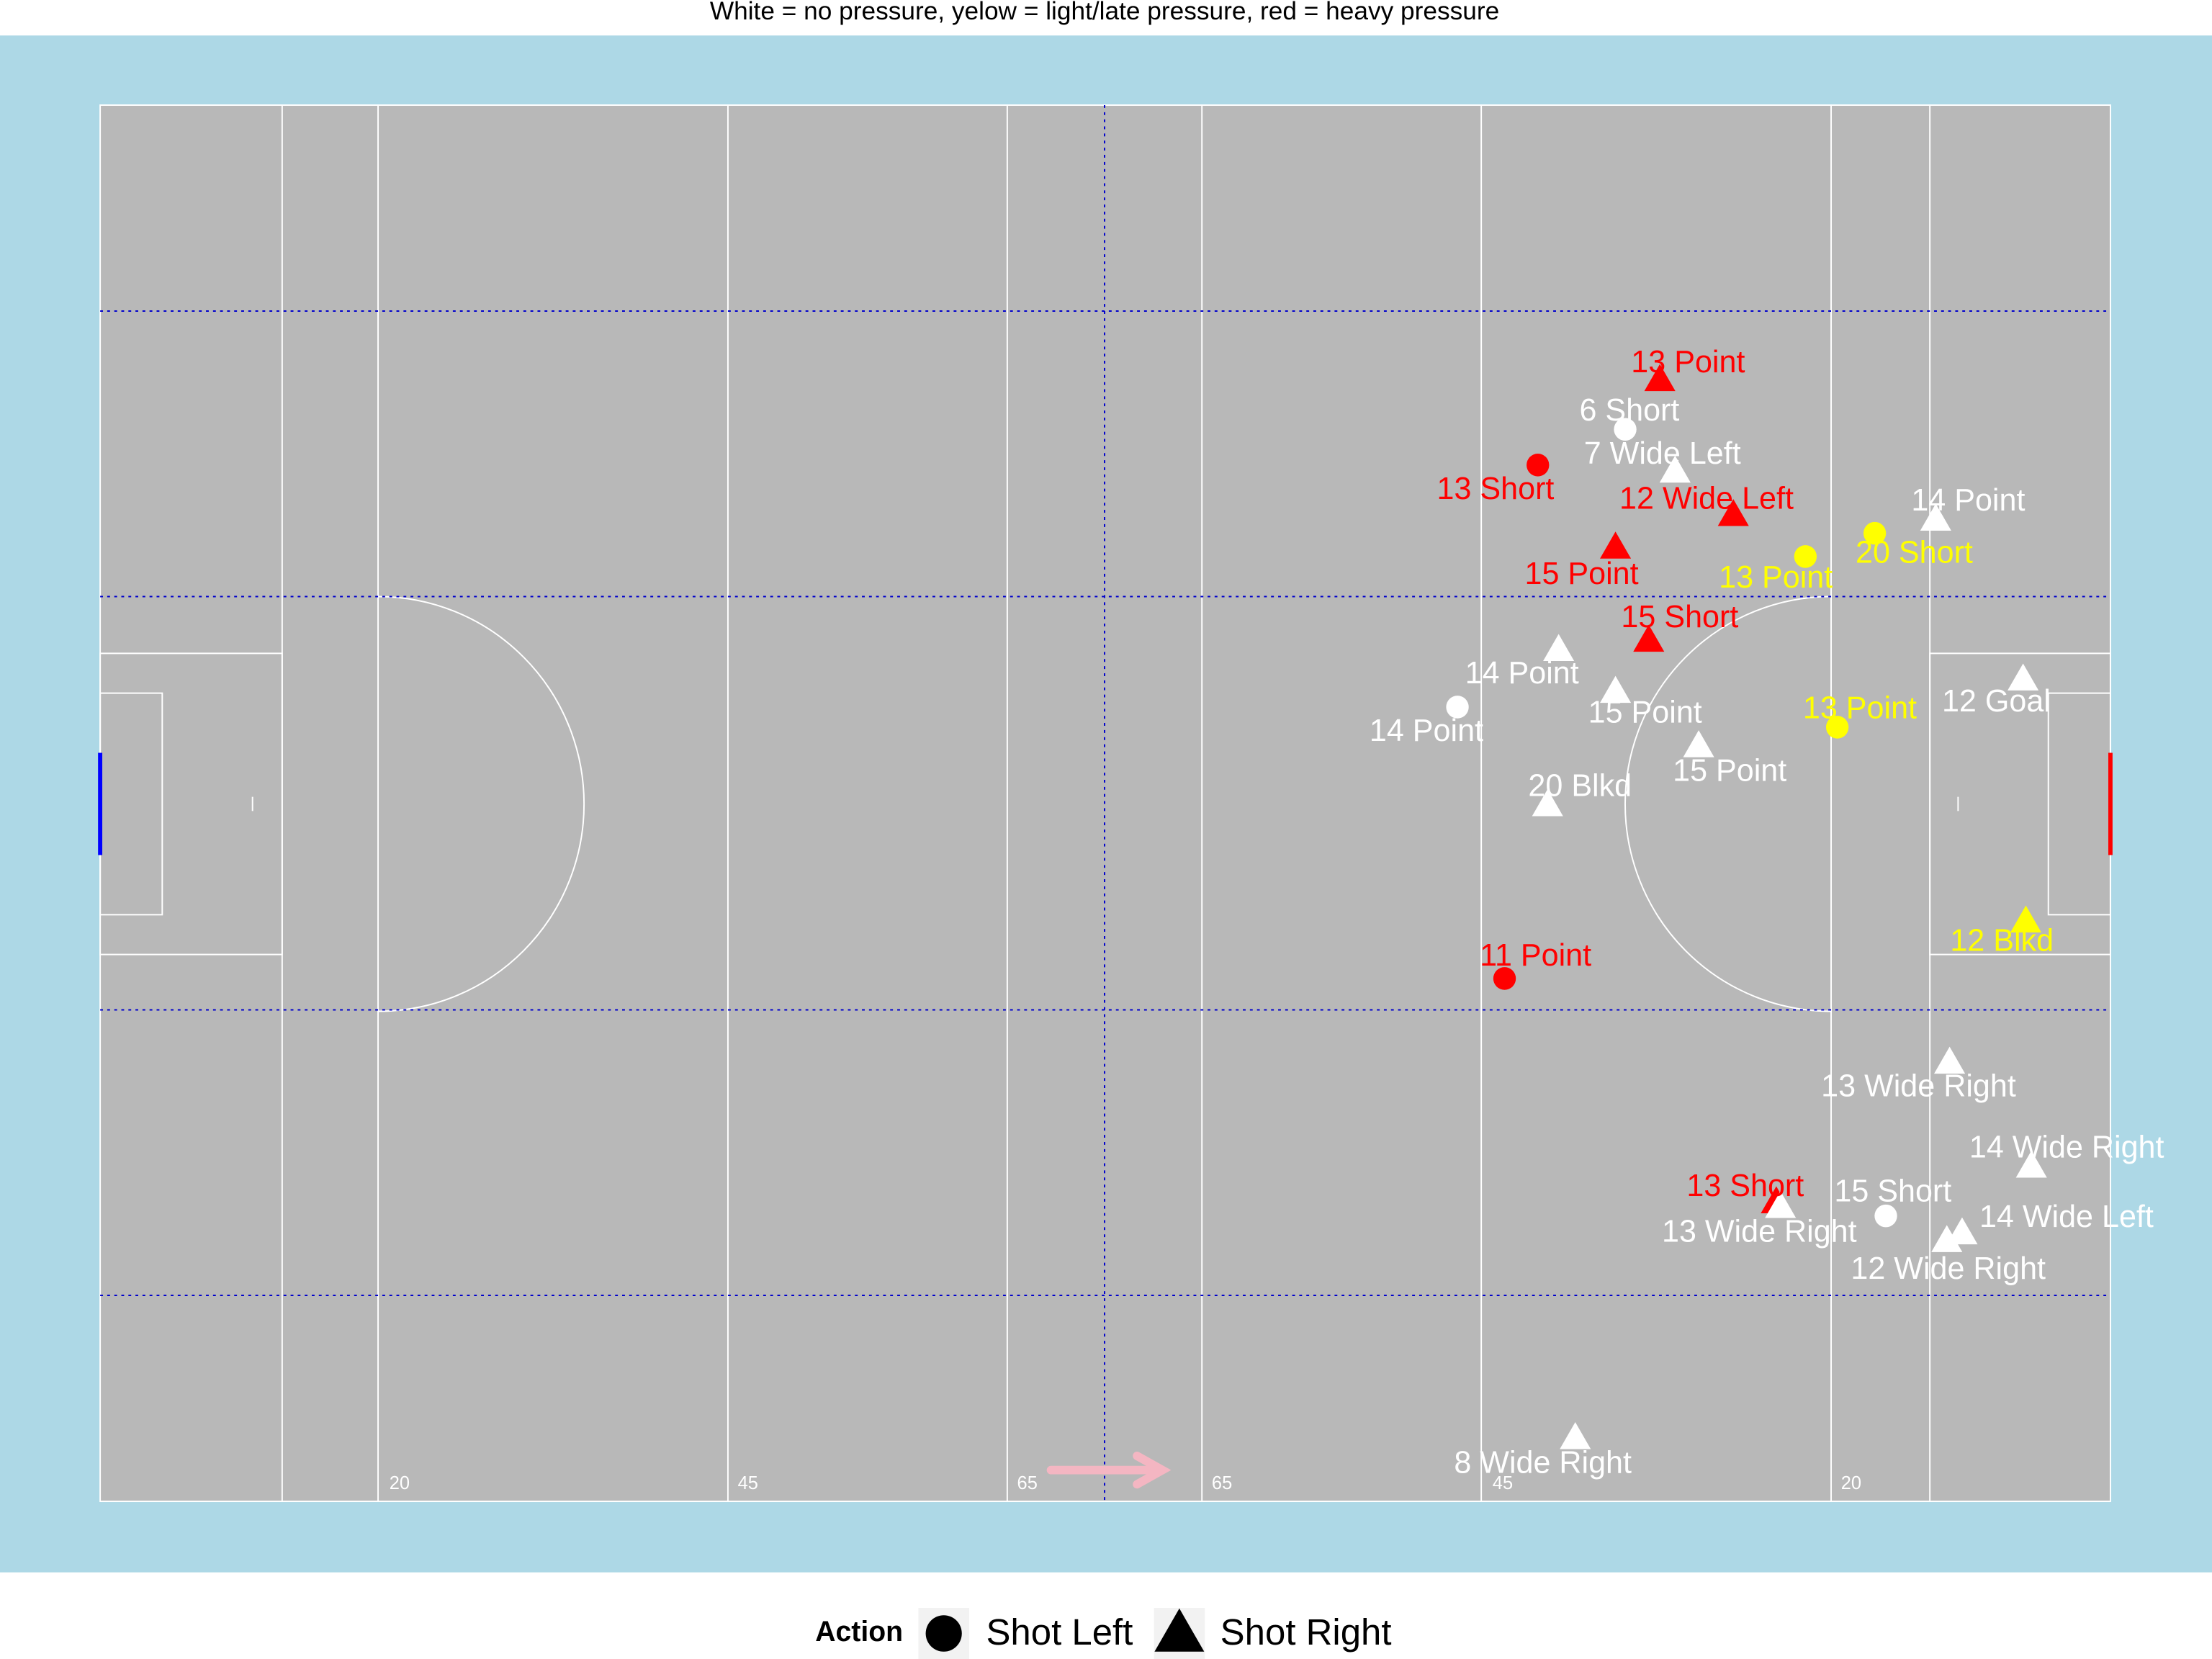 This screenshot has height=1659, width=2212. I want to click on point-label: 12 Goal, so click(1997, 701).